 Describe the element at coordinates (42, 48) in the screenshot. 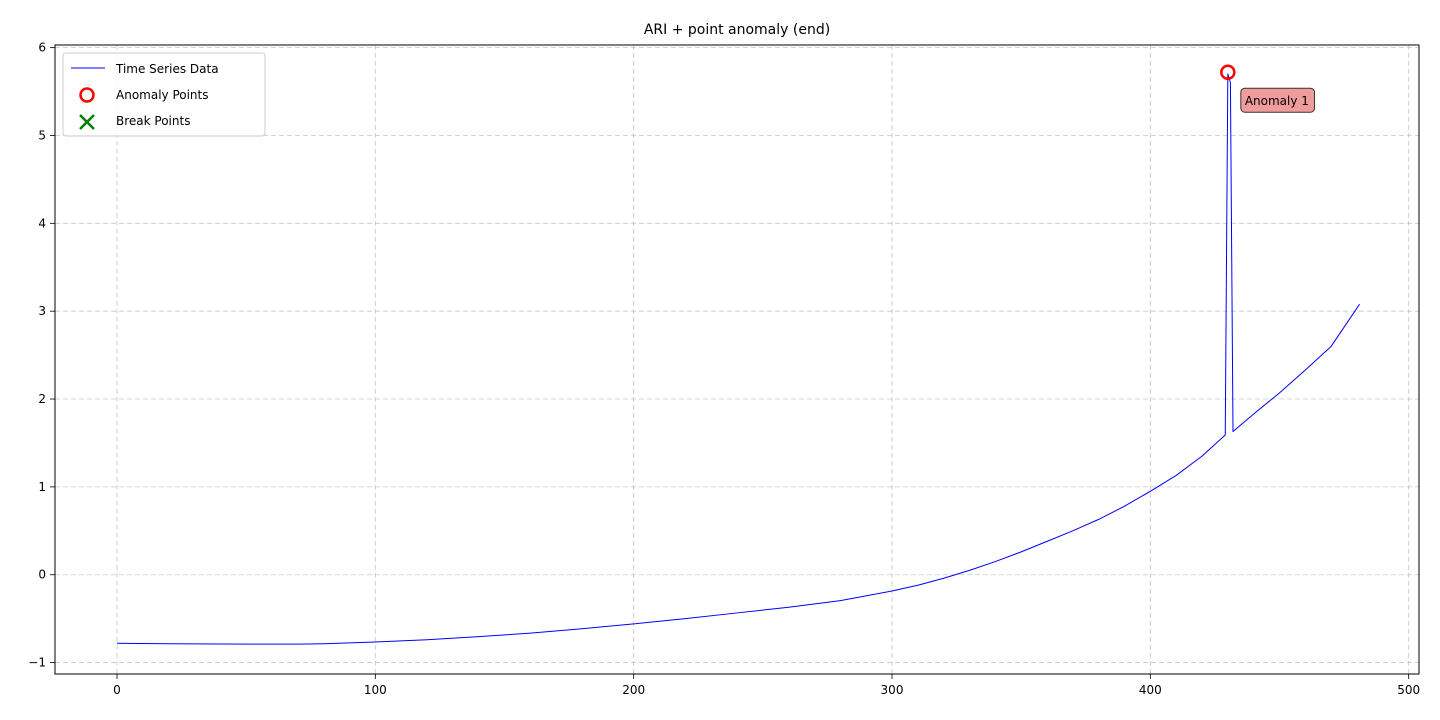

I see `y-tick-label: 6` at that location.